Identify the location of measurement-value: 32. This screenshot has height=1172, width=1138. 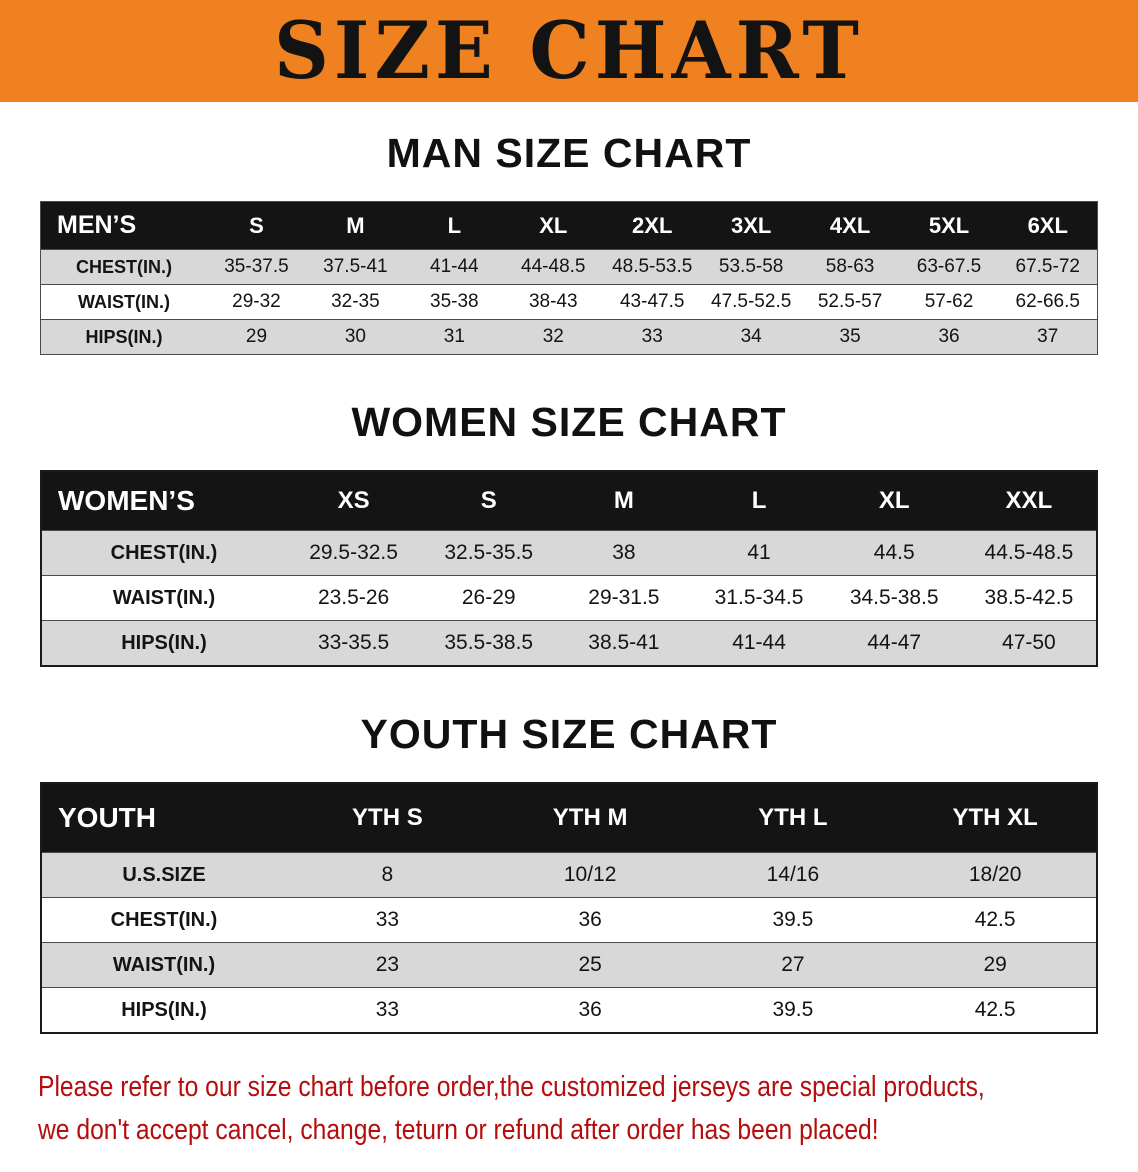
(553, 337).